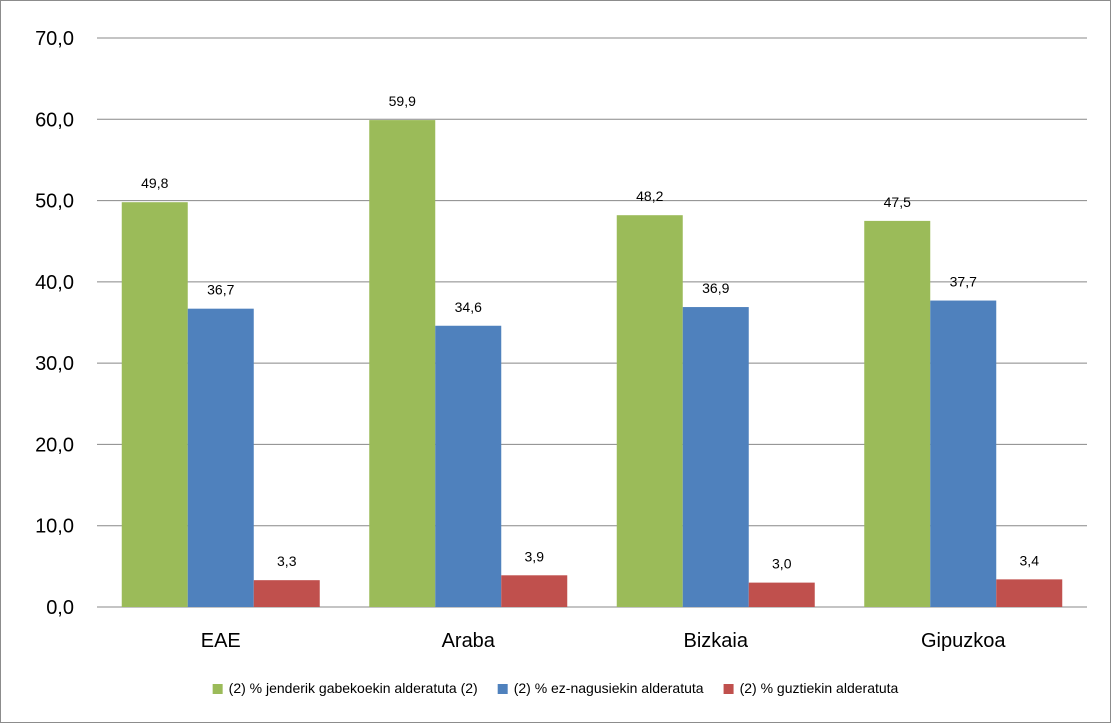 Image resolution: width=1111 pixels, height=723 pixels. Describe the element at coordinates (715, 288) in the screenshot. I see `data-label: 36,9` at that location.